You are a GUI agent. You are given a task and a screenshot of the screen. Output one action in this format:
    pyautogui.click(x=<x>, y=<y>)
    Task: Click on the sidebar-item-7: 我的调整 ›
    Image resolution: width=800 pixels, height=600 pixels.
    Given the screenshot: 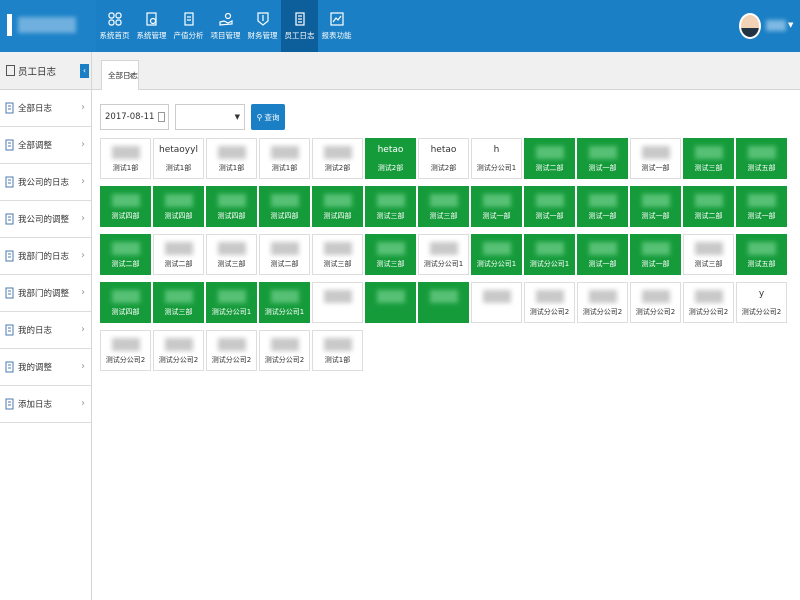 What is the action you would take?
    pyautogui.click(x=45, y=367)
    